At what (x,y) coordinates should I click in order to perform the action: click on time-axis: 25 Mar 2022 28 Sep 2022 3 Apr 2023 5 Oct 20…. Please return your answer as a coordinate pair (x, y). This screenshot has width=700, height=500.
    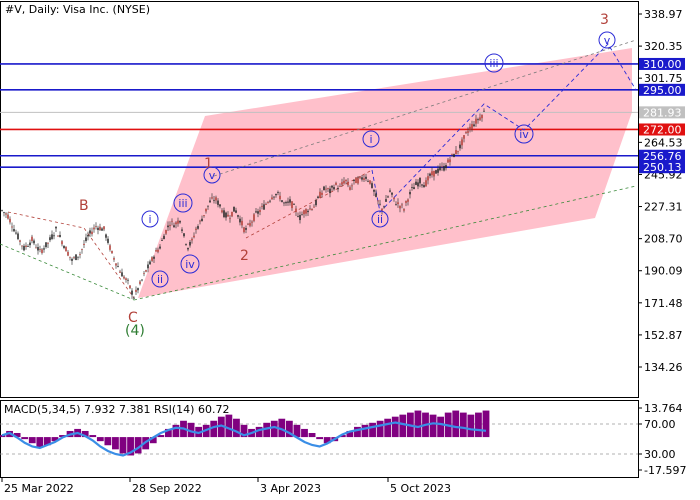
    Looking at the image, I should click on (226, 486).